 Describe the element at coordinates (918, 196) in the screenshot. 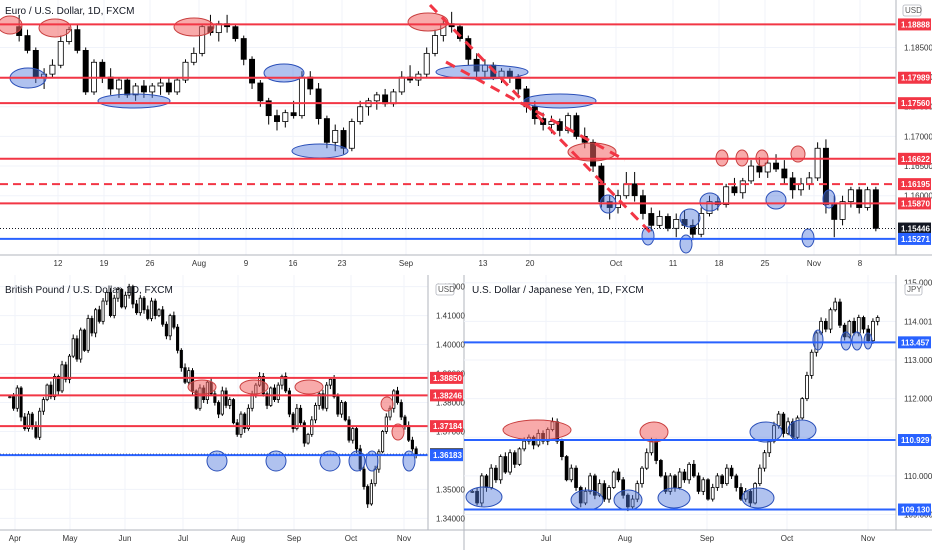

I see `y-tick-label: 1.16000` at that location.